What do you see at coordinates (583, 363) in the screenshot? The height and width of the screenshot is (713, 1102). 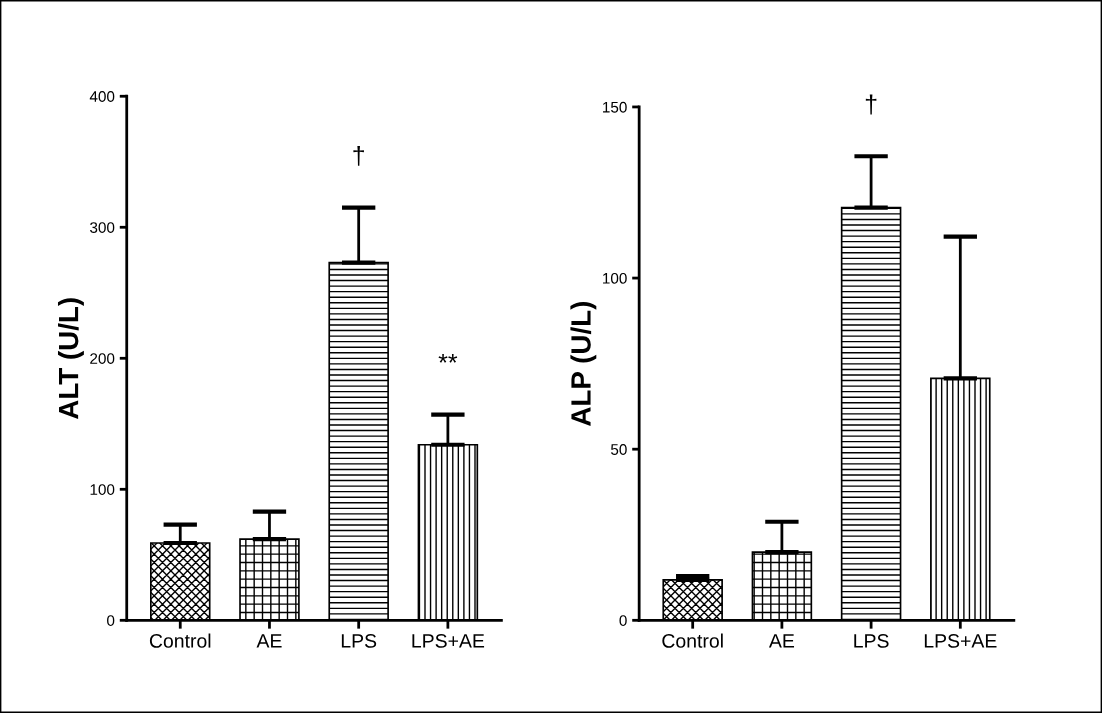 I see `y-axis-title: ALP (U/L)` at bounding box center [583, 363].